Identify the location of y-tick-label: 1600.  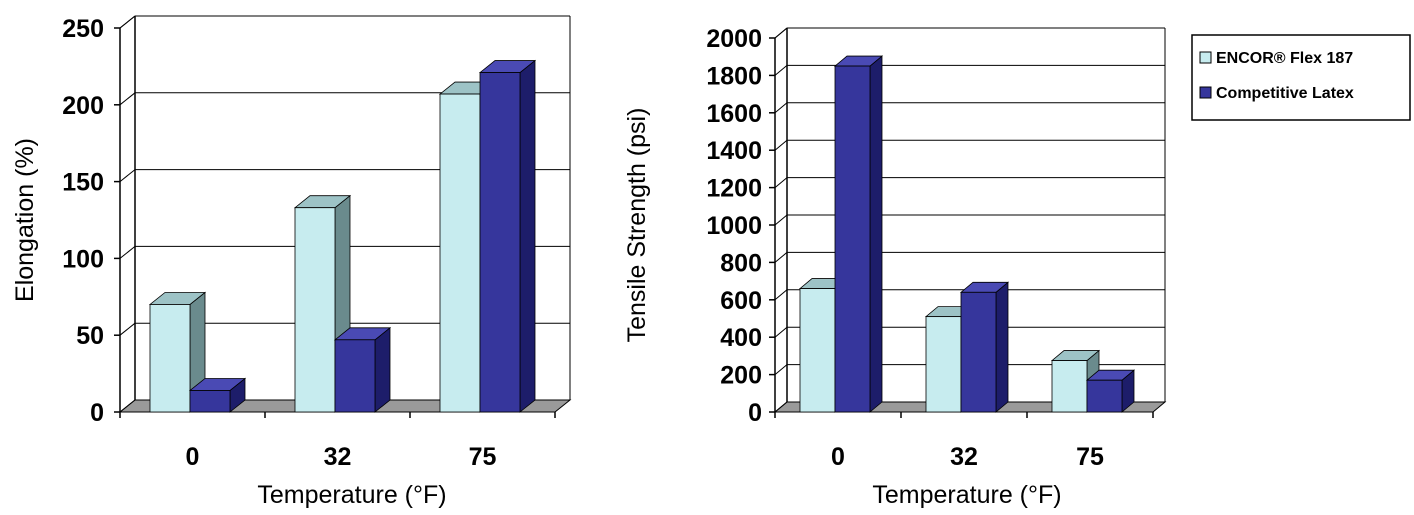
(734, 114).